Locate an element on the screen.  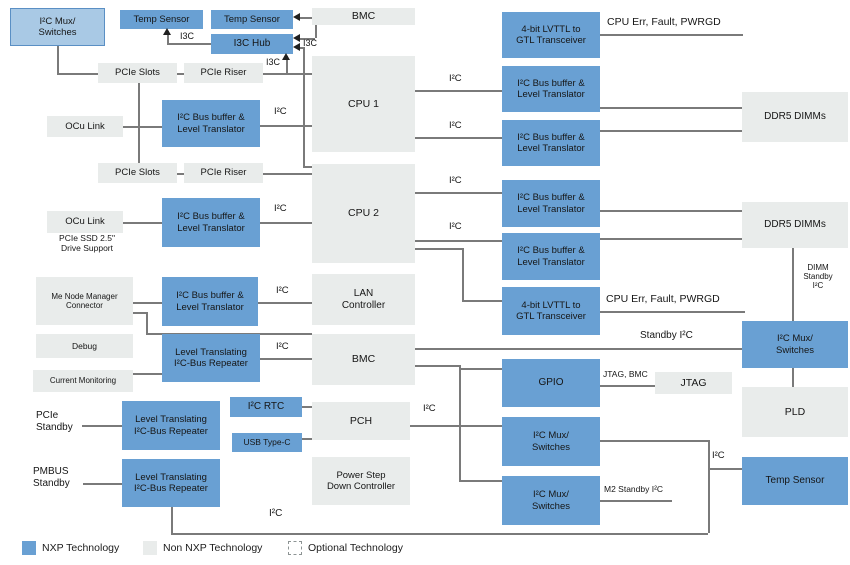
legend-item-nxp: NXP Technology is located at coordinates (70, 548).